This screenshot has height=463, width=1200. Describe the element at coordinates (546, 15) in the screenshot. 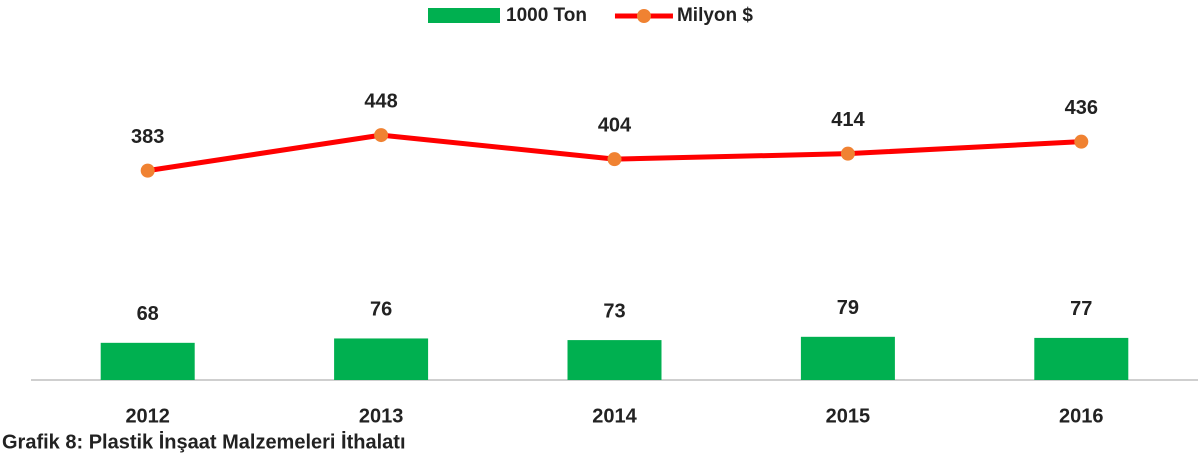

I see `legend-label: 1000 Ton` at that location.